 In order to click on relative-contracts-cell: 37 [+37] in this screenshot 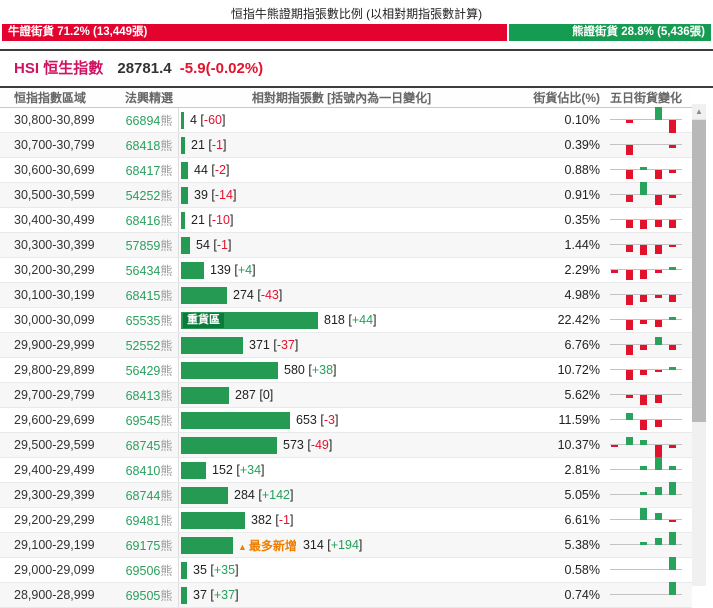, I will do `click(341, 595)`.